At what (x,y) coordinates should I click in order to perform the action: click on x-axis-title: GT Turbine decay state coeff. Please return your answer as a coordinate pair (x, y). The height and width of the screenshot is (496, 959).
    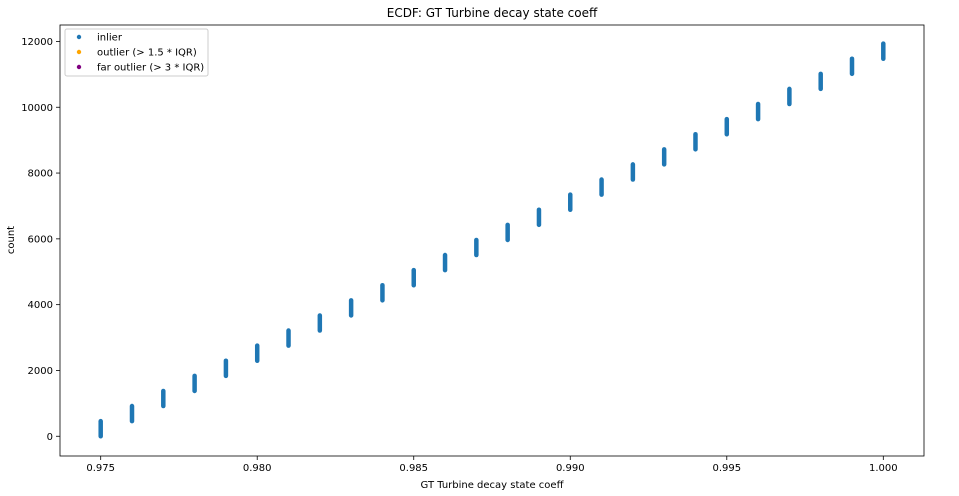
    Looking at the image, I should click on (493, 485).